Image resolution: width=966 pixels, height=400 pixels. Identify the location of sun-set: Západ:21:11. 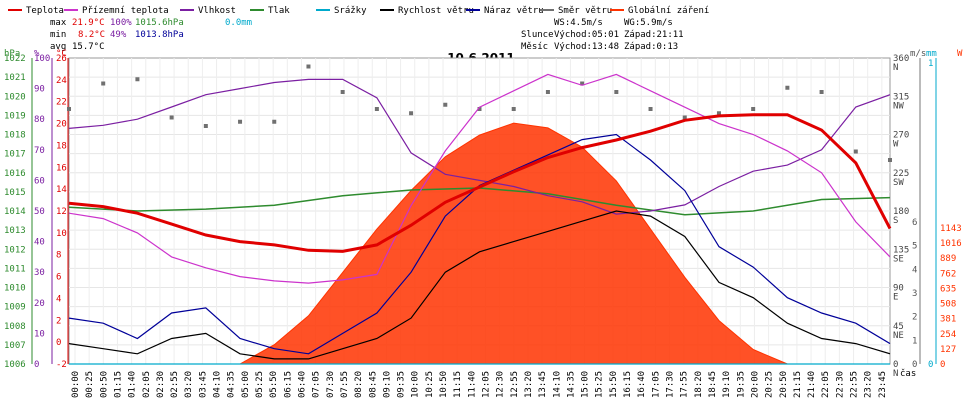
(654, 35).